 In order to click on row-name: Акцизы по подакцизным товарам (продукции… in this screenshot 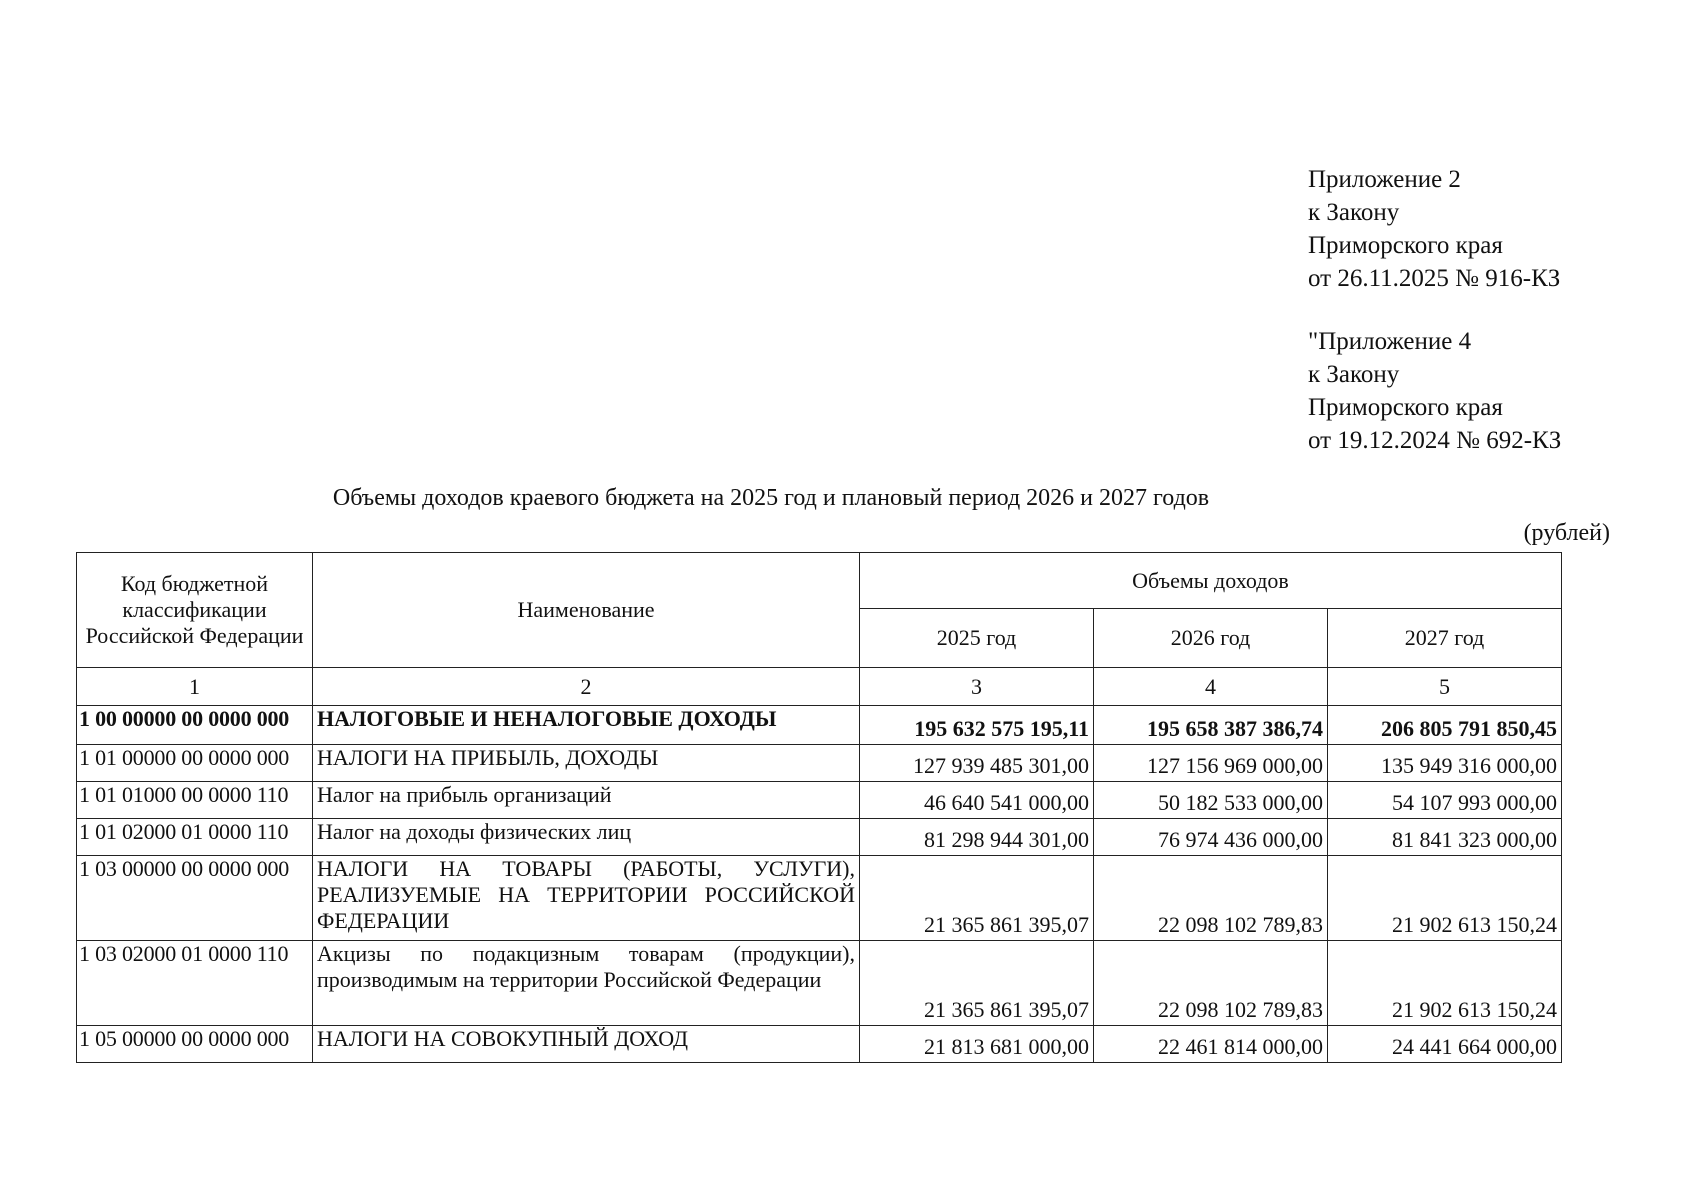, I will do `click(586, 983)`.